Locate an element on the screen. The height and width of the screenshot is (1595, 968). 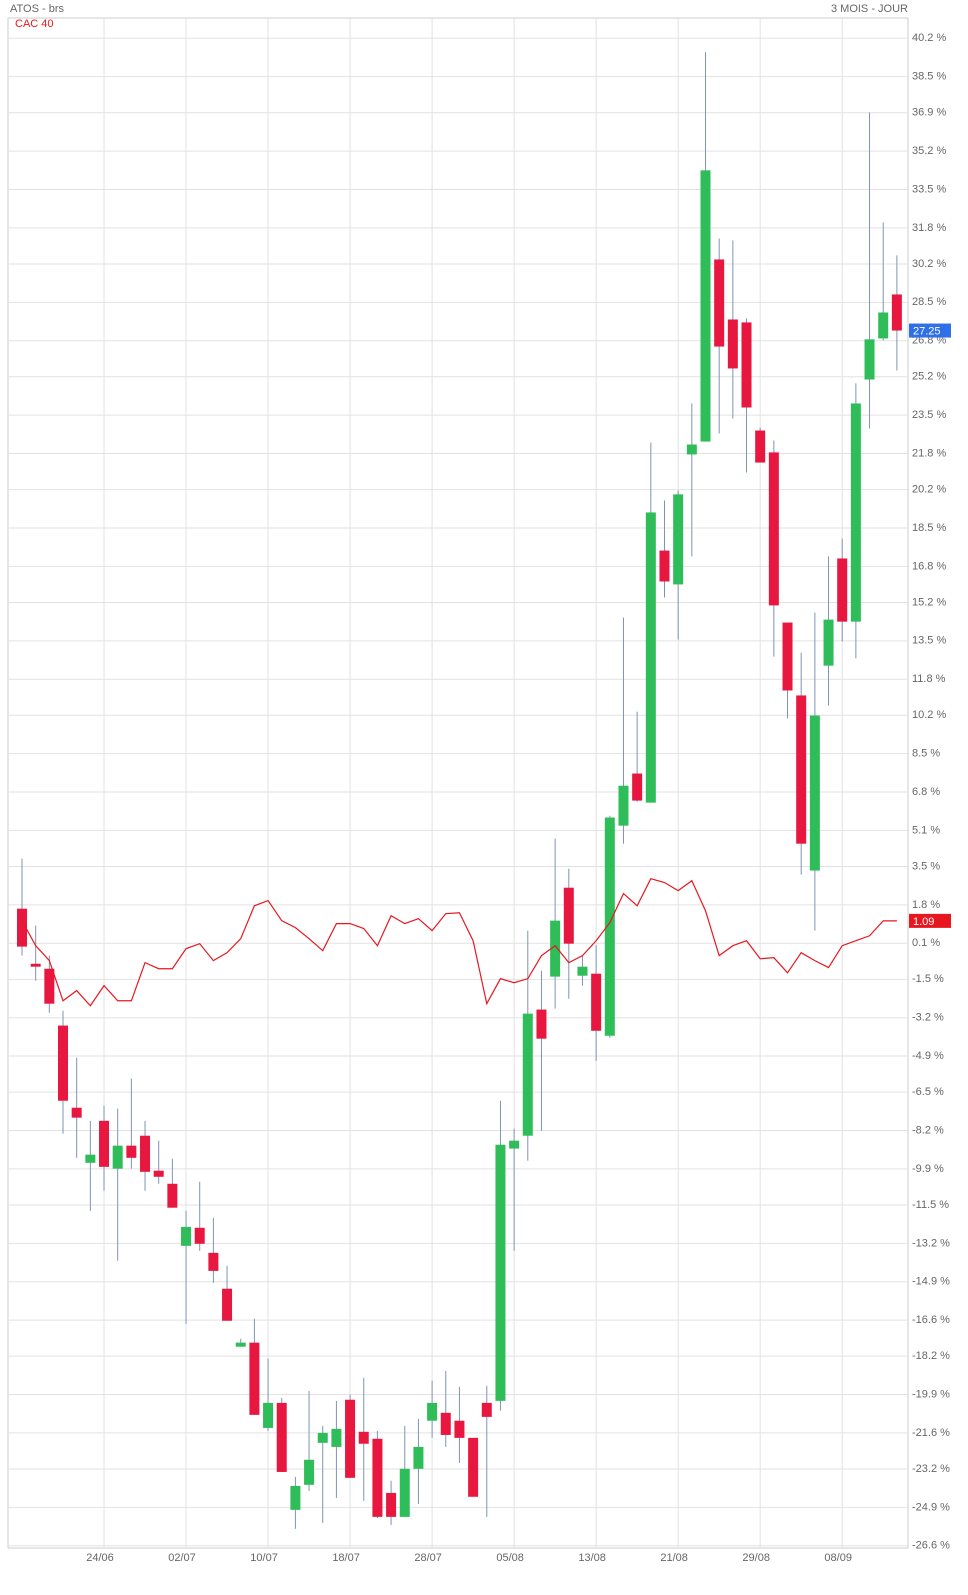
y-tick-label: 30.2 % is located at coordinates (929, 264).